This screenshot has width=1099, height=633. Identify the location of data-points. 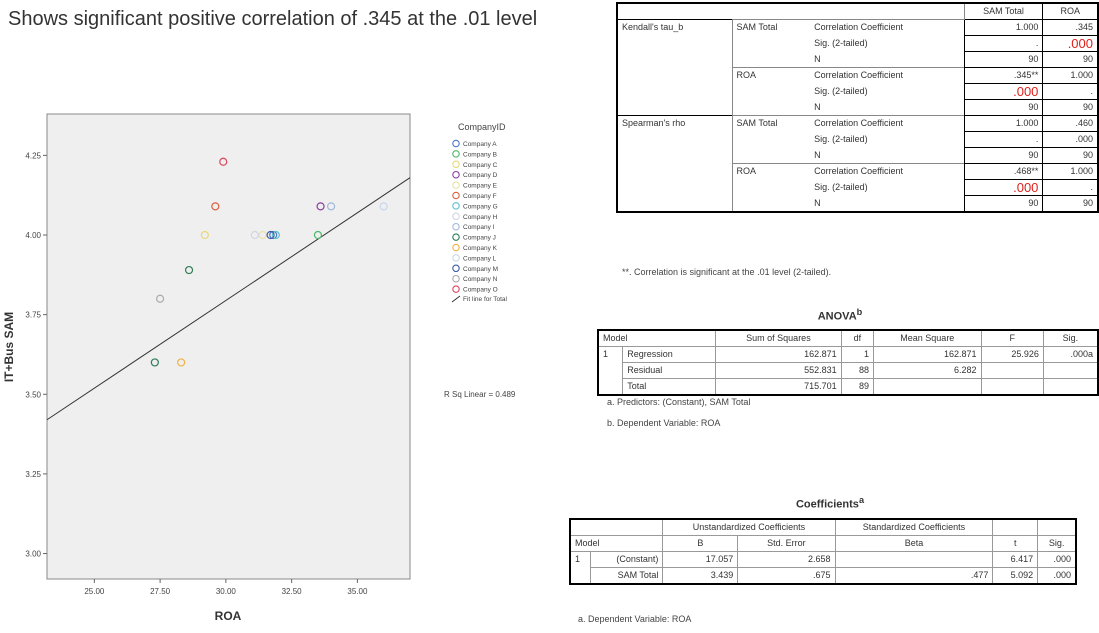
(269, 262).